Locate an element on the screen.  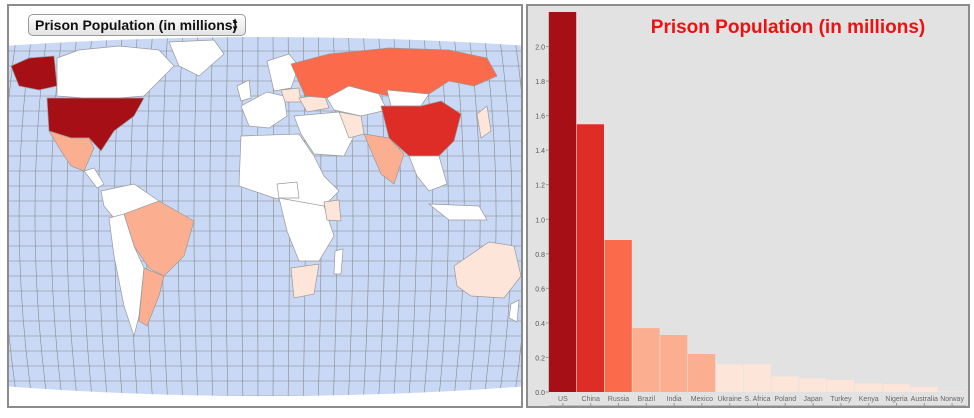
bar-norway is located at coordinates (952, 391).